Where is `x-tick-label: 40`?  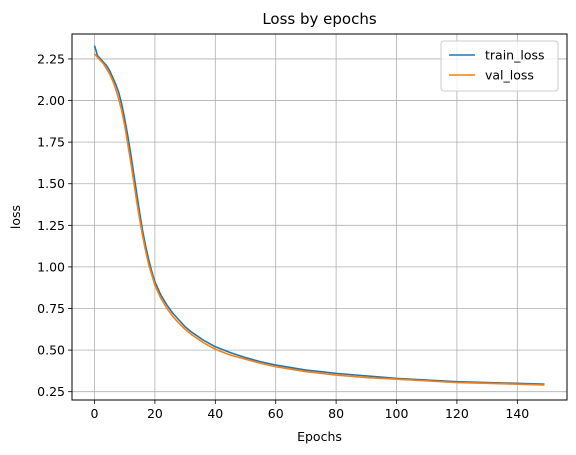 x-tick-label: 40 is located at coordinates (215, 413).